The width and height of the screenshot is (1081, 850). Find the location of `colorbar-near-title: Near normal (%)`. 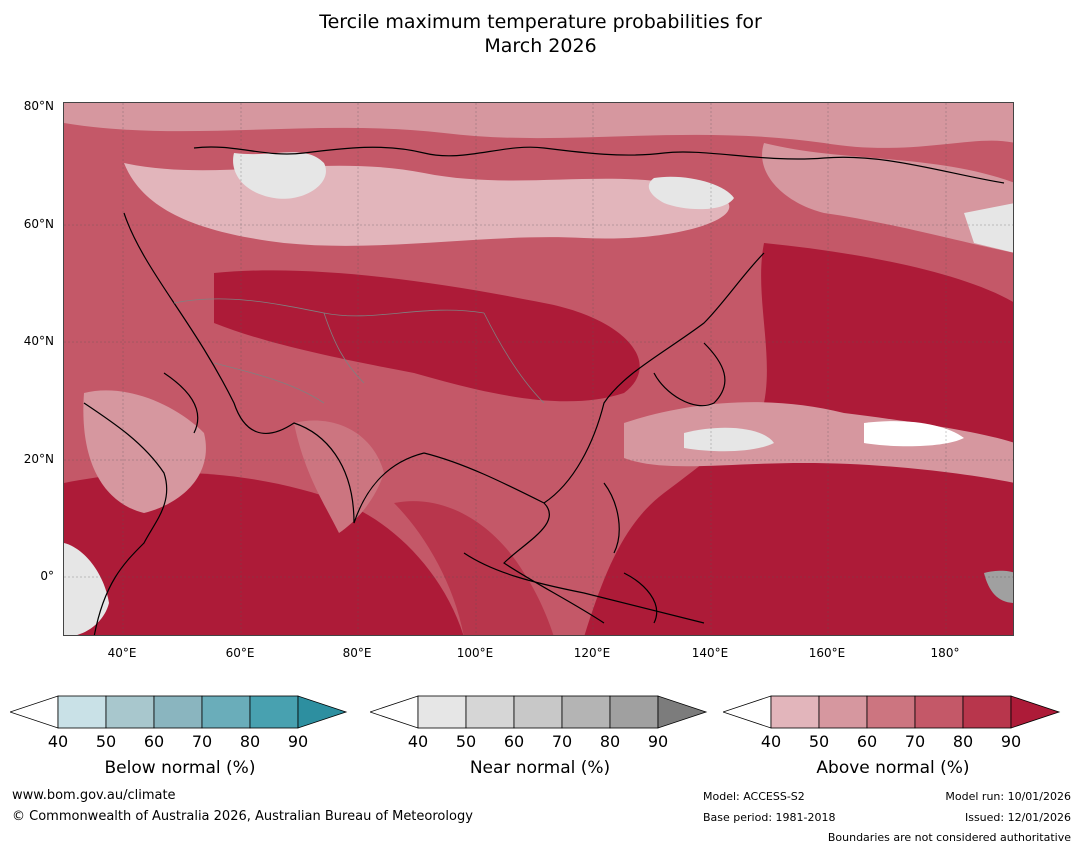

colorbar-near-title: Near normal (%) is located at coordinates (540, 768).